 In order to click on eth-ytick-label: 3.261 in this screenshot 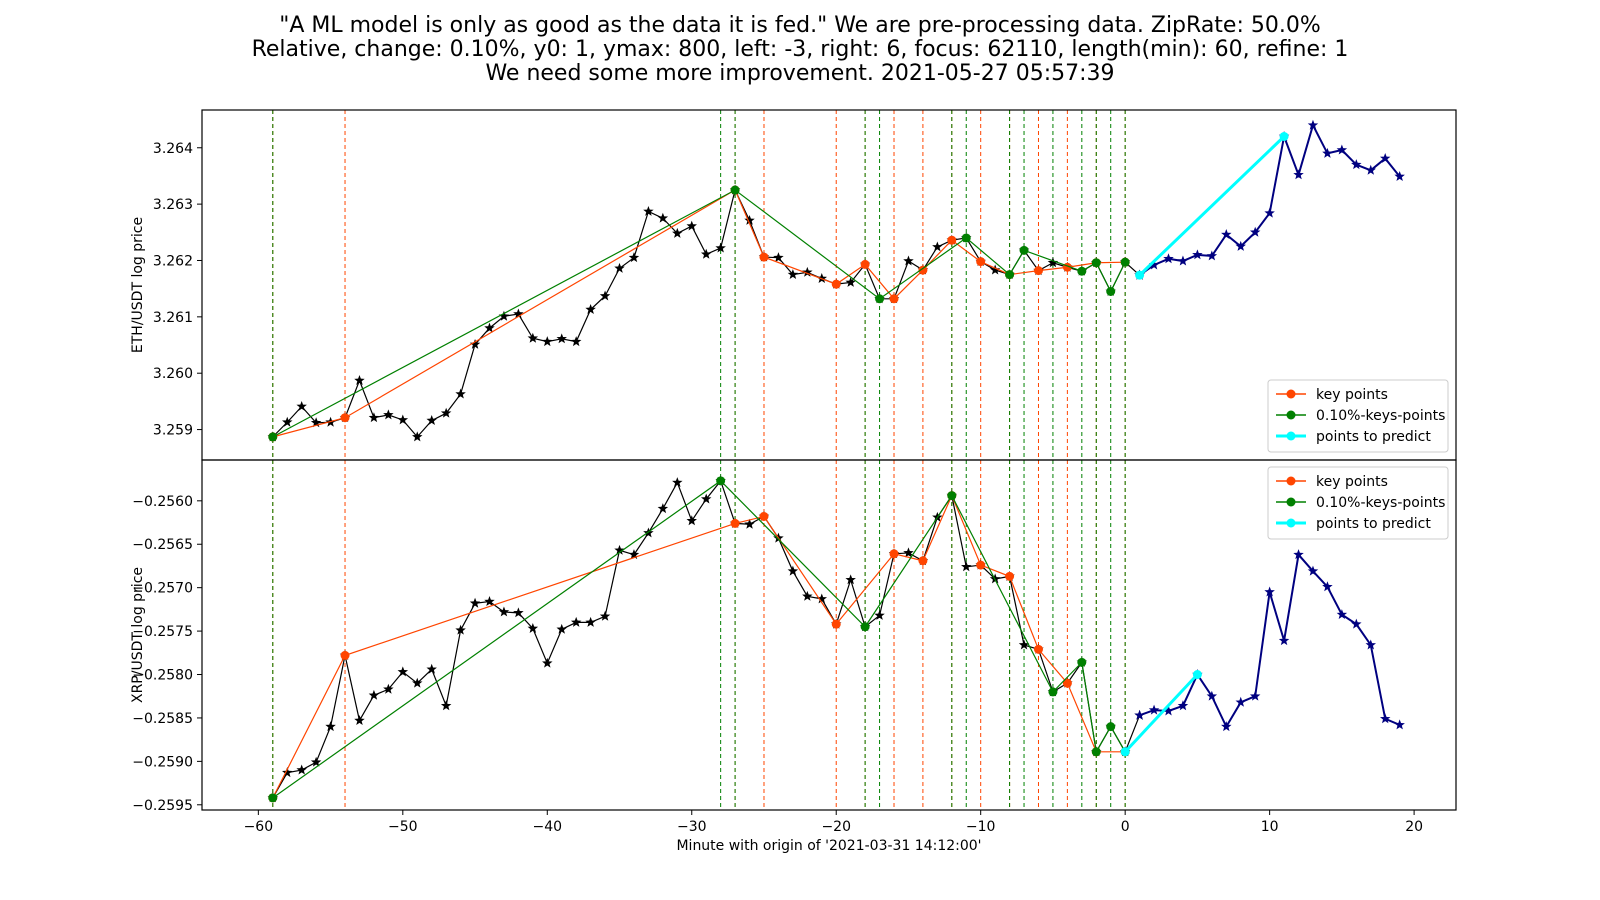, I will do `click(173, 318)`.